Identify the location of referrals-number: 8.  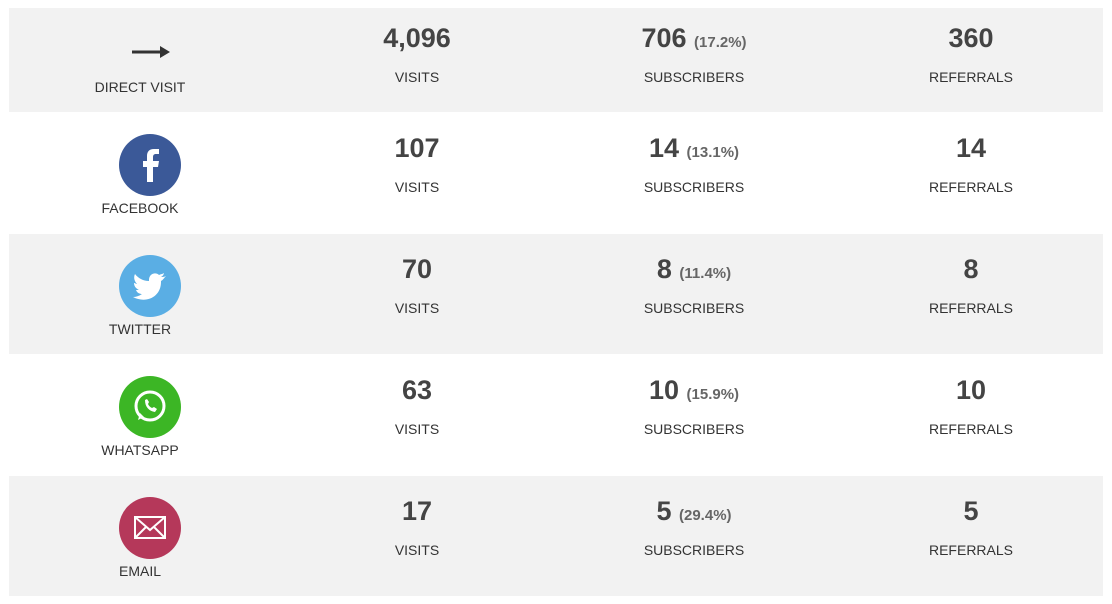
(971, 269).